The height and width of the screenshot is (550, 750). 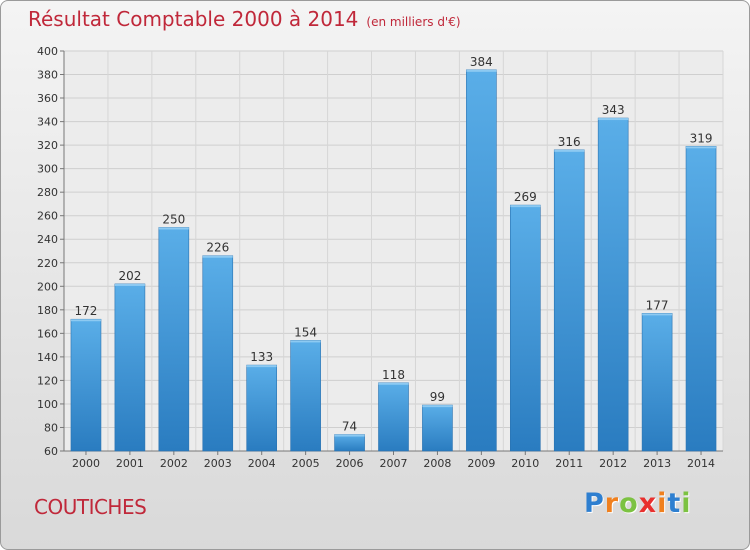 I want to click on y-tick-label: 60, so click(x=51, y=451).